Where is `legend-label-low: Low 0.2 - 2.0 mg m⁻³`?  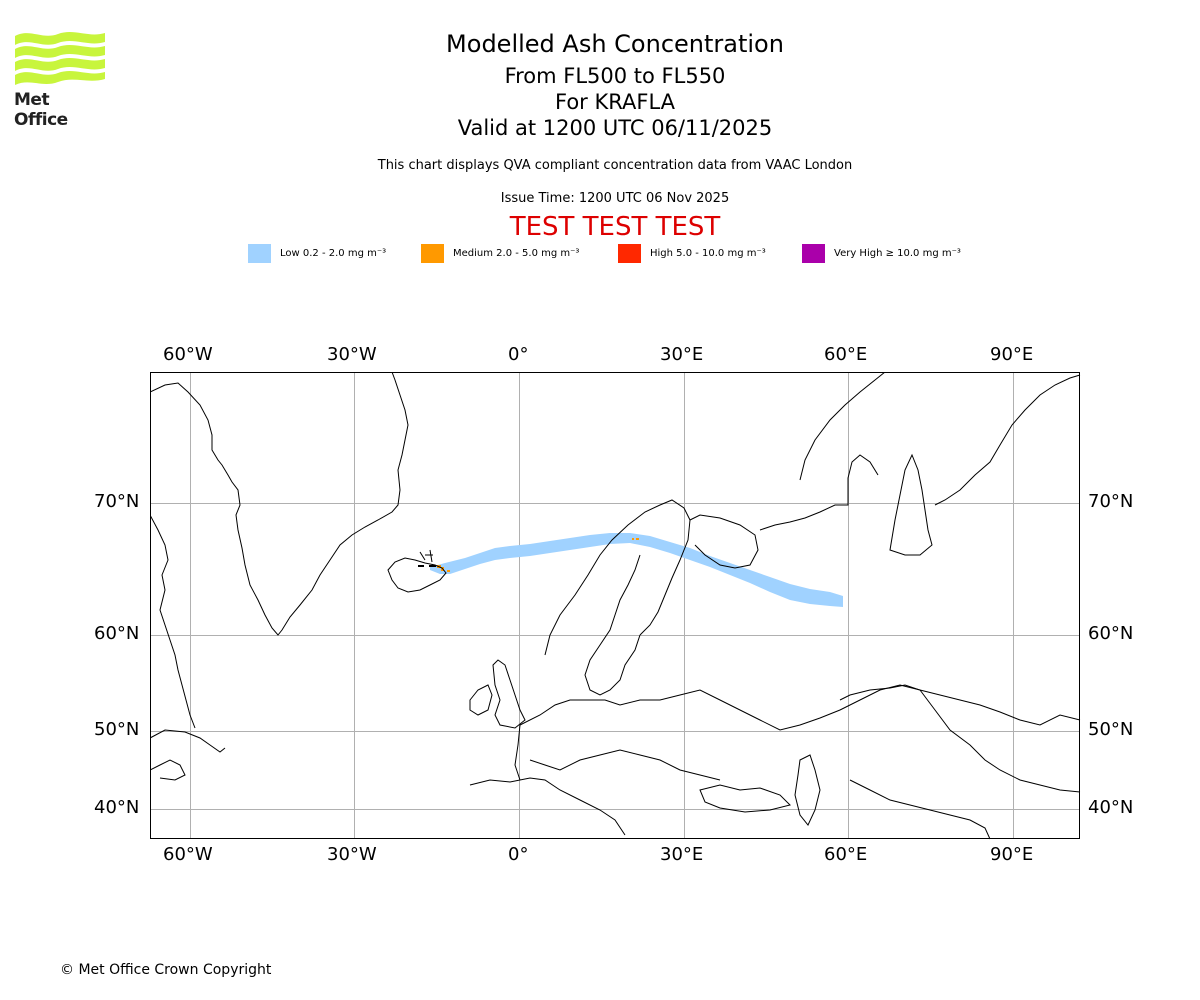
legend-label-low: Low 0.2 - 2.0 mg m⁻³ is located at coordinates (333, 253).